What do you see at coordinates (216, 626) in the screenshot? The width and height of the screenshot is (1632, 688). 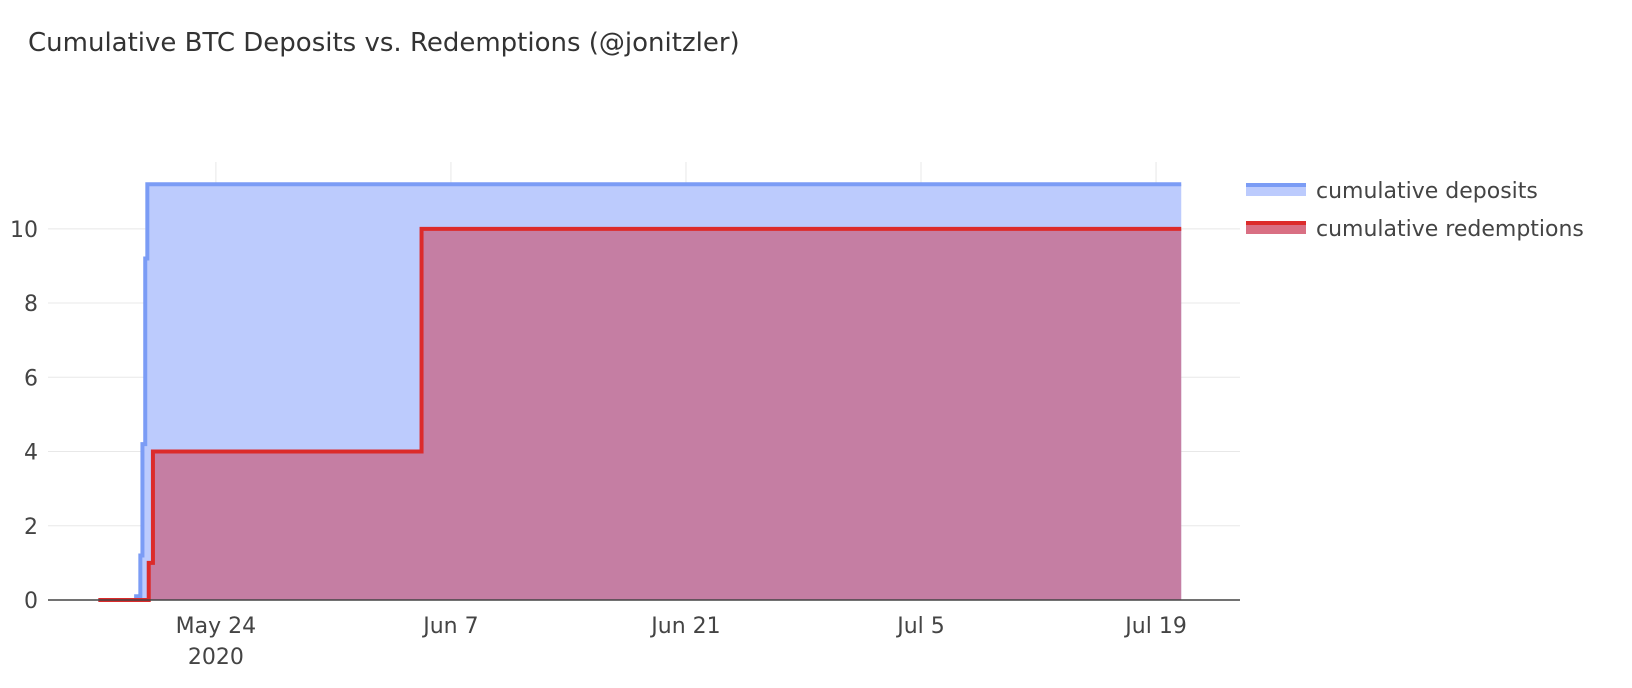 I see `x-tick-label: May 24` at bounding box center [216, 626].